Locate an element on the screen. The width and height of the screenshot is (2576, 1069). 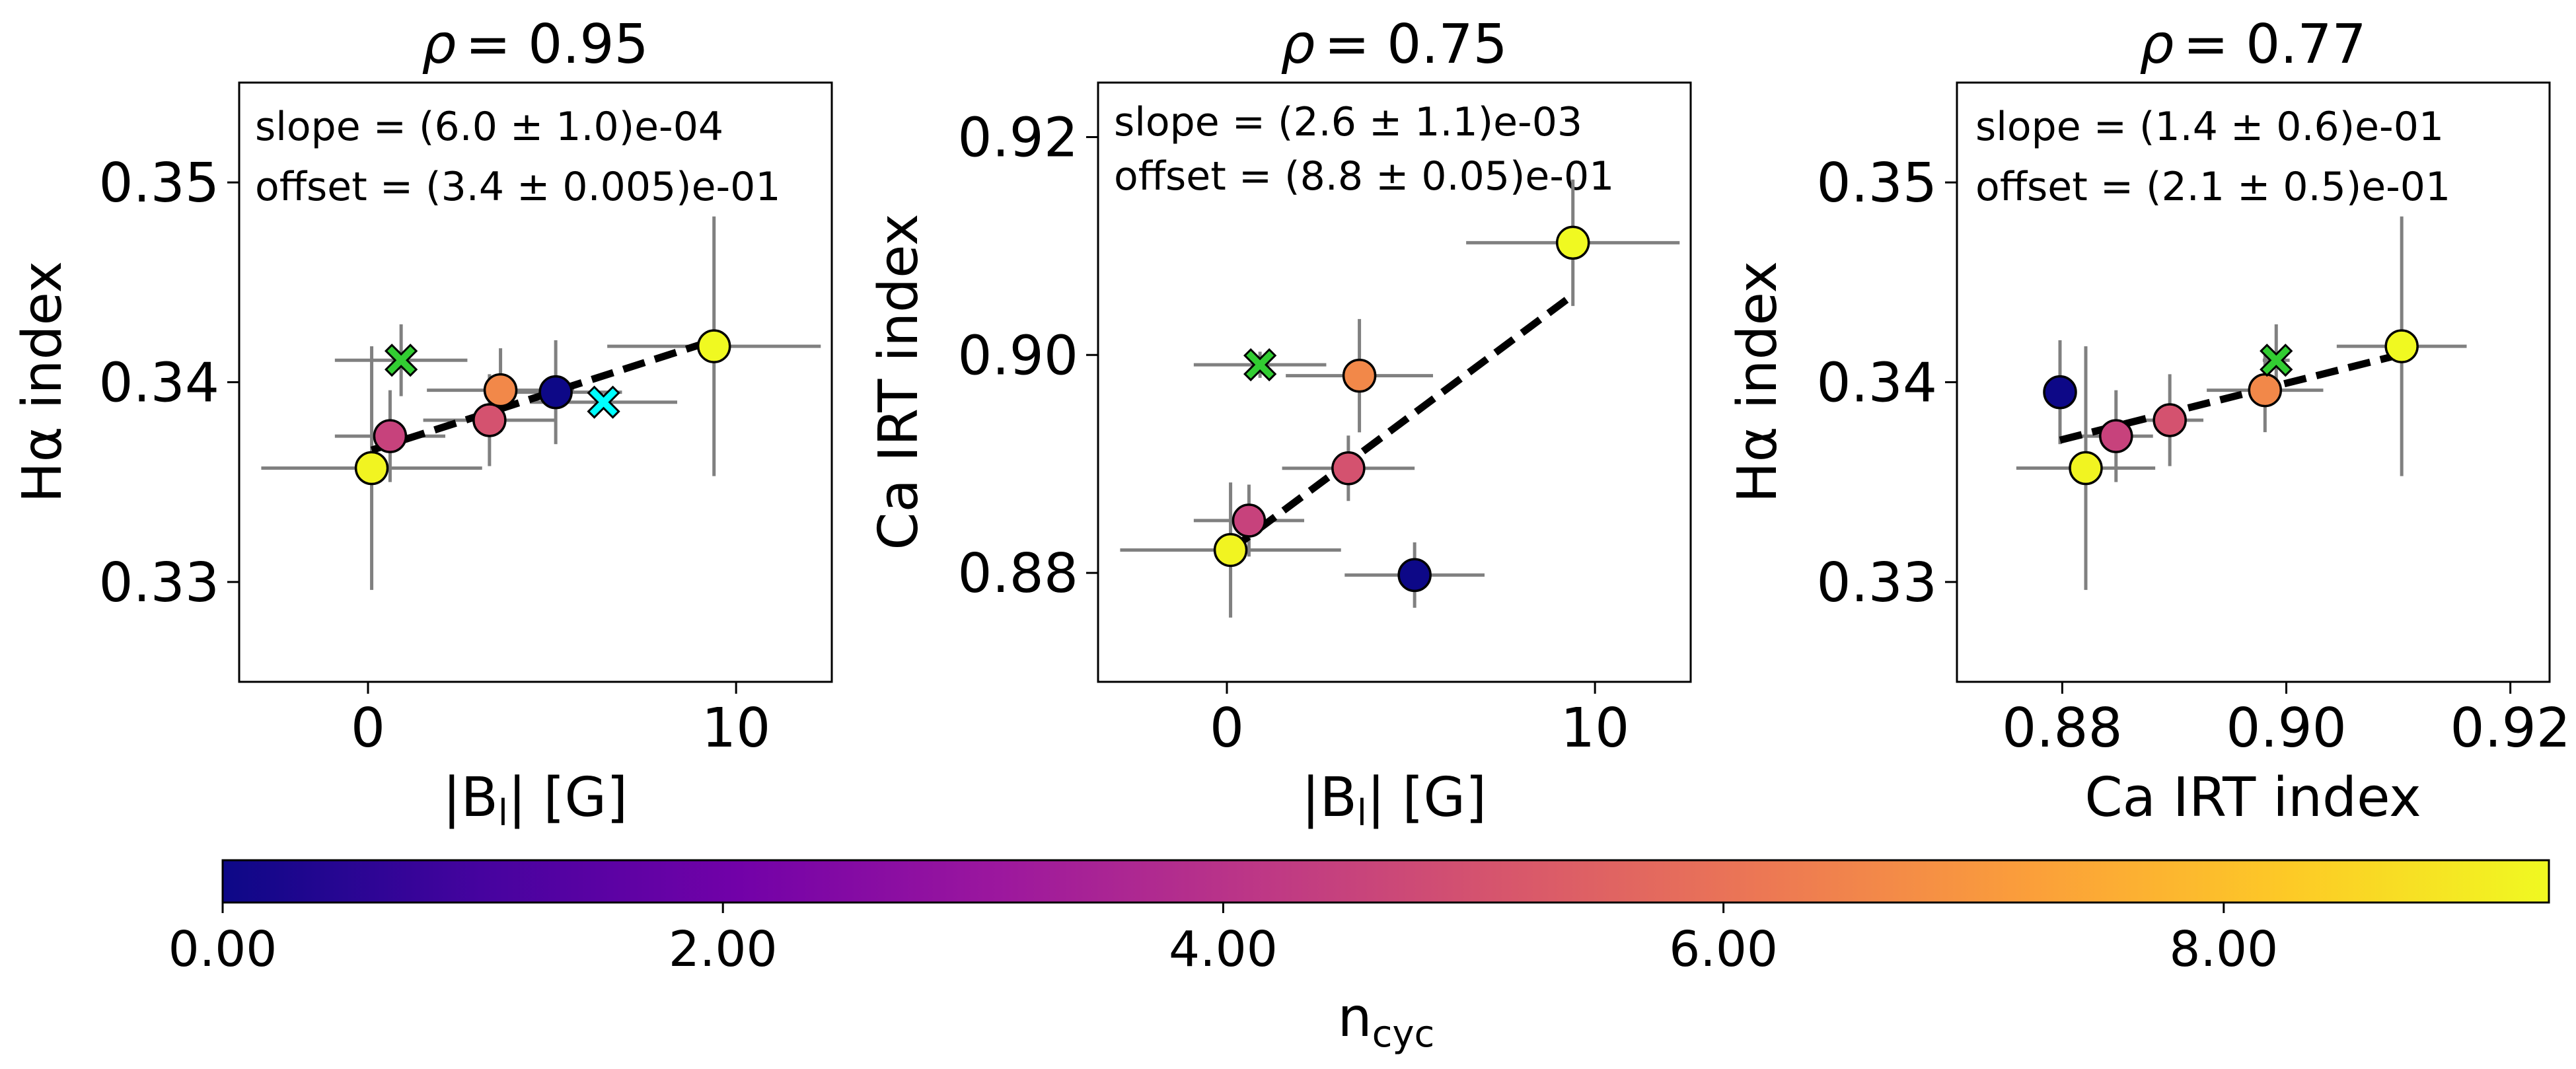
colorbar-tick-label: 0.00 is located at coordinates (222, 949).